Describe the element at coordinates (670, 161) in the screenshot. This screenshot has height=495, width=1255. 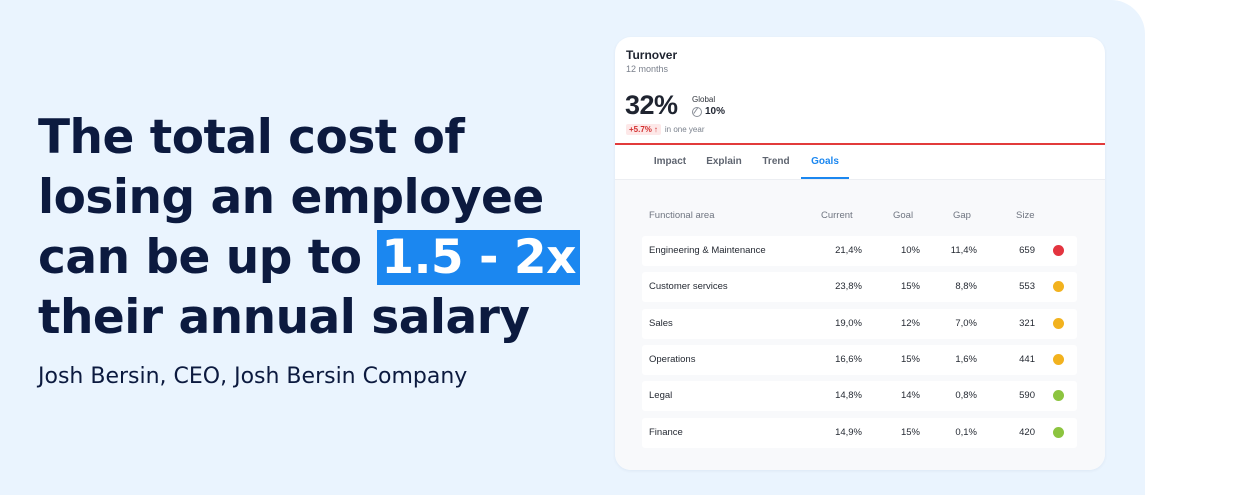
I see `tab-impact: Impact` at that location.